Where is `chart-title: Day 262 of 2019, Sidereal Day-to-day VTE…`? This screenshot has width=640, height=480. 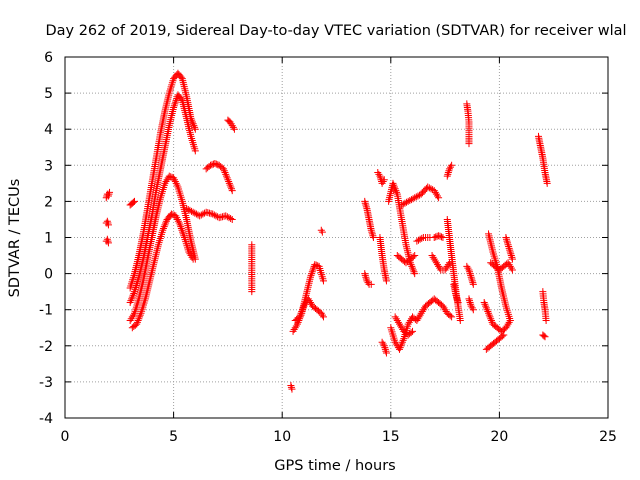
chart-title: Day 262 of 2019, Sidereal Day-to-day VTE… is located at coordinates (335, 31).